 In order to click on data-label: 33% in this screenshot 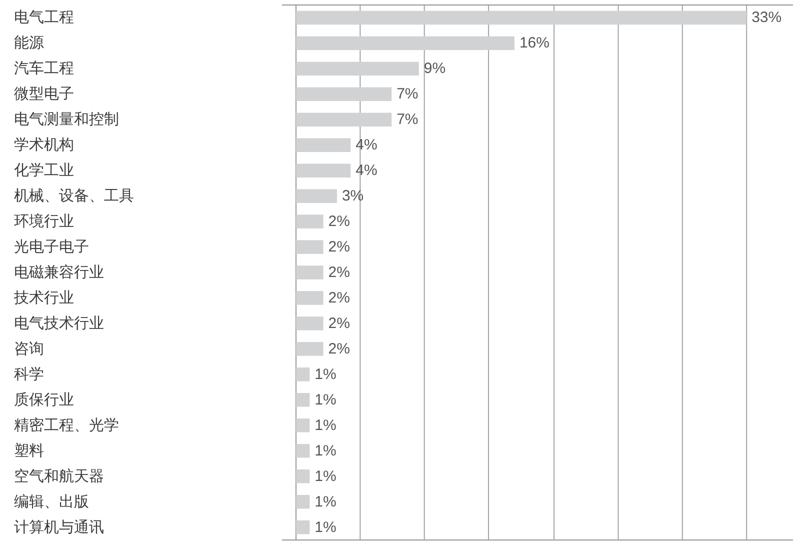, I will do `click(767, 17)`.